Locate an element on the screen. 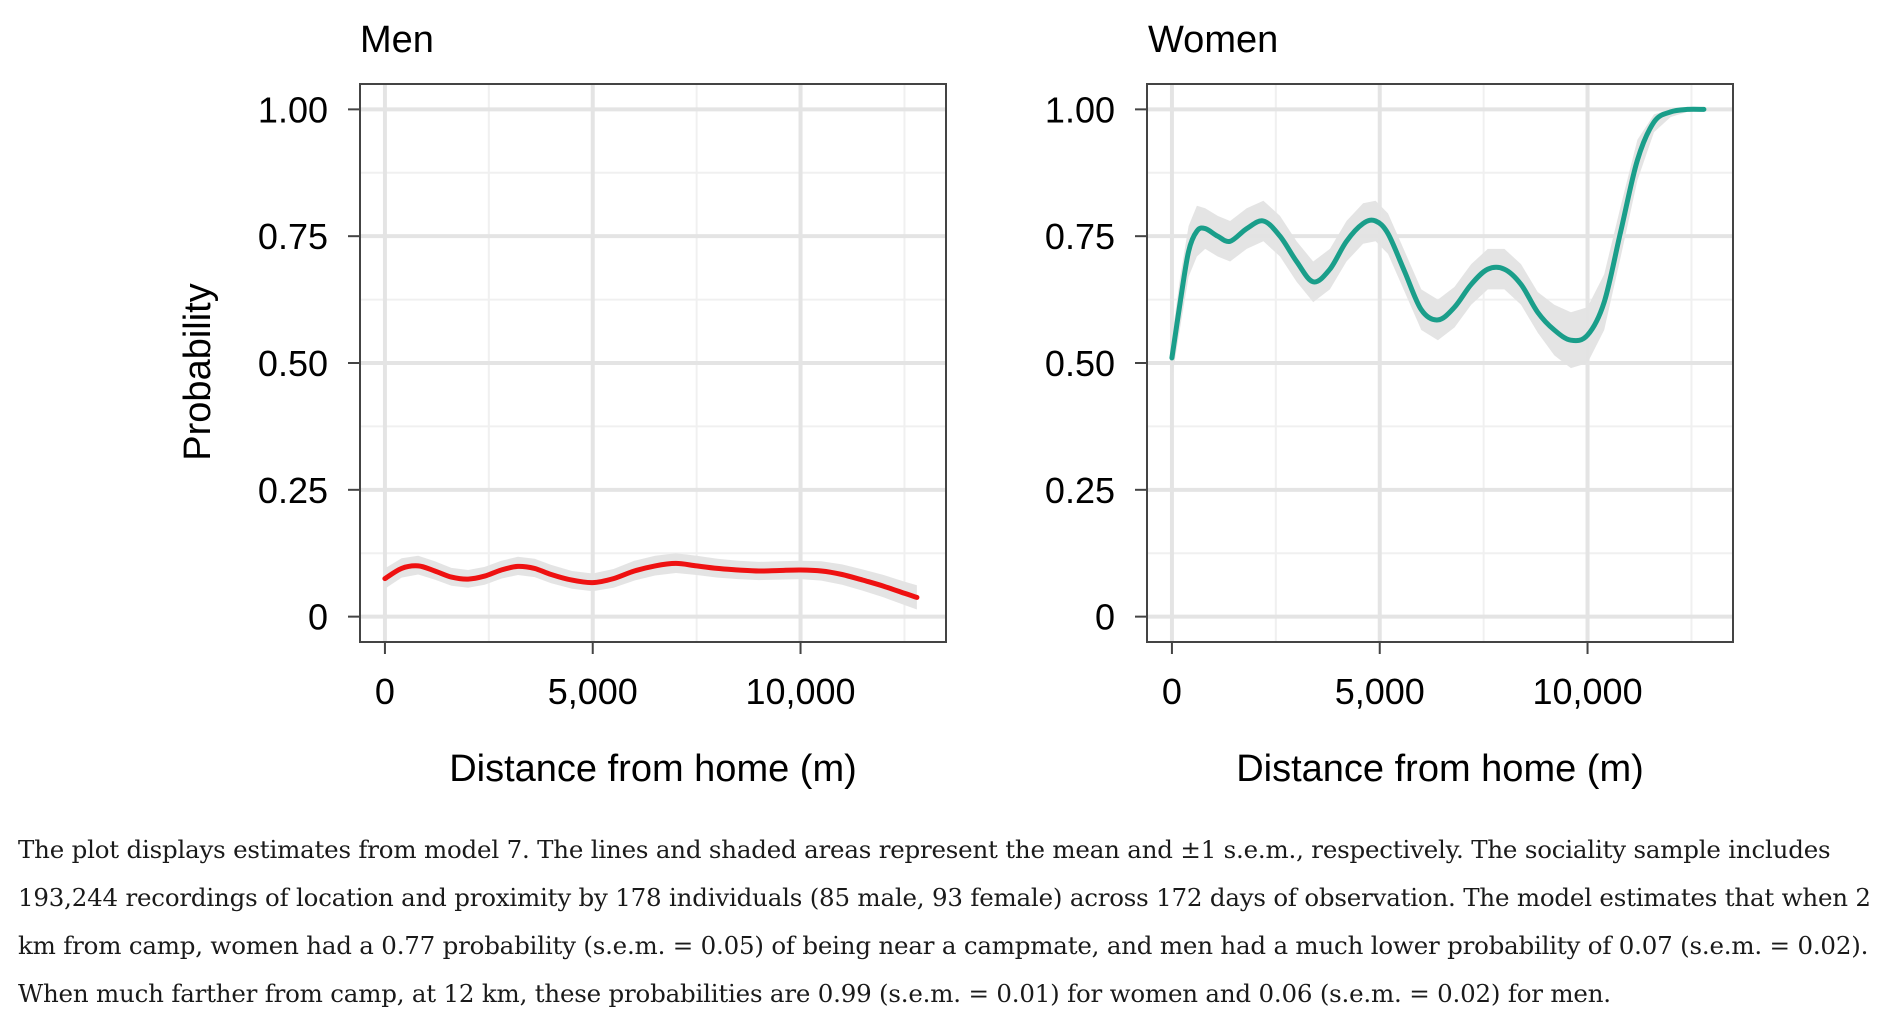  women-panel-title: Women is located at coordinates (1213, 40).